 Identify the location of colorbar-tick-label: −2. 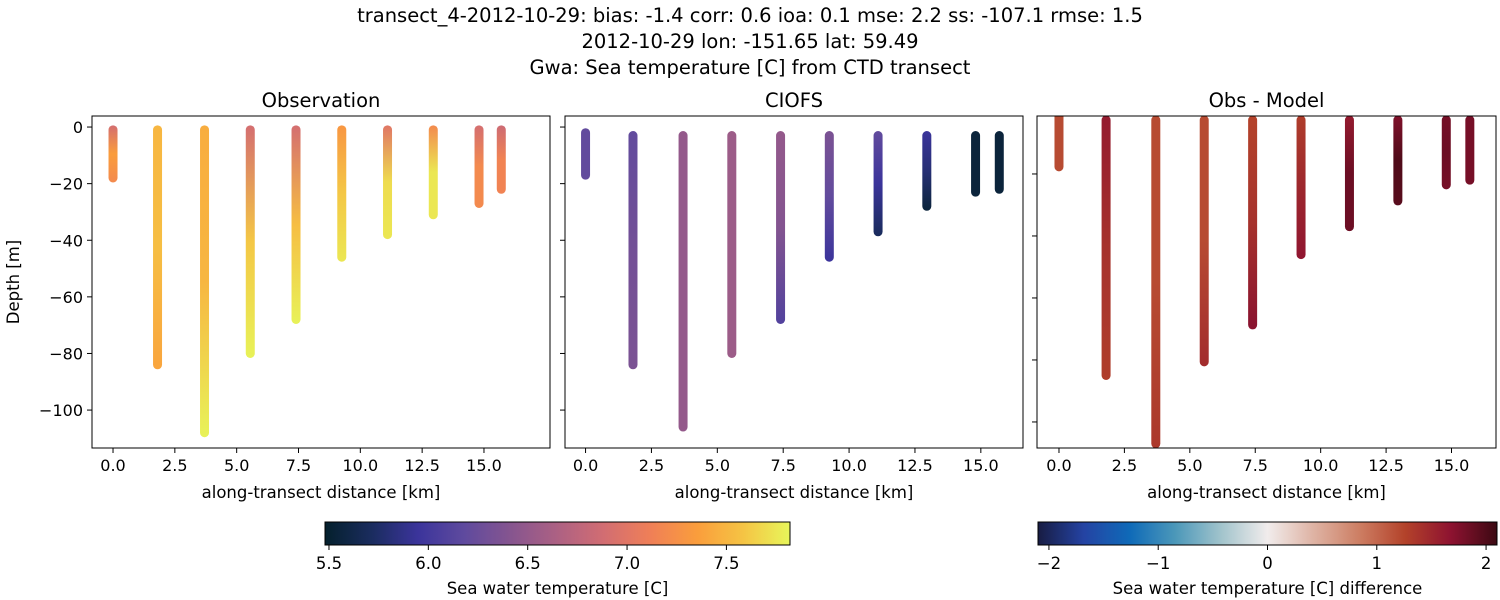
(1049, 563).